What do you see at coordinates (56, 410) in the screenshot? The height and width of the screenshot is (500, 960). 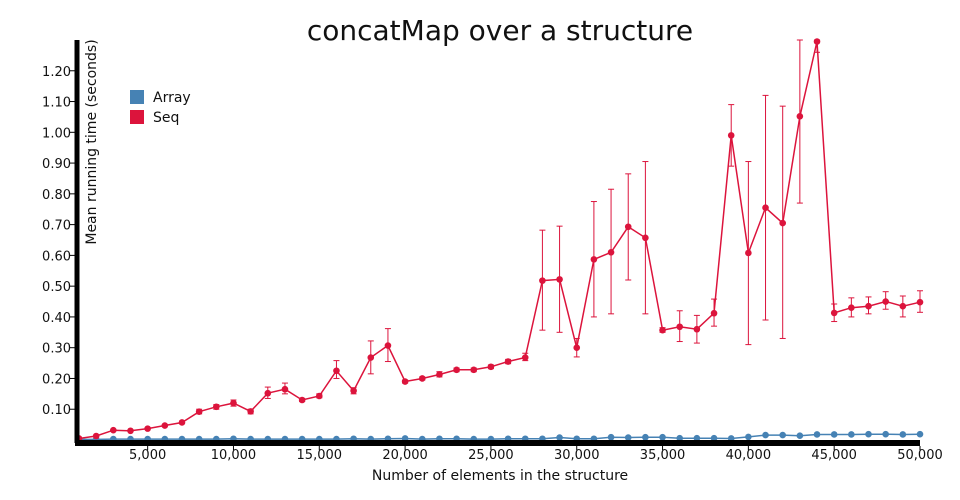 I see `y-tick-label: 0.10` at bounding box center [56, 410].